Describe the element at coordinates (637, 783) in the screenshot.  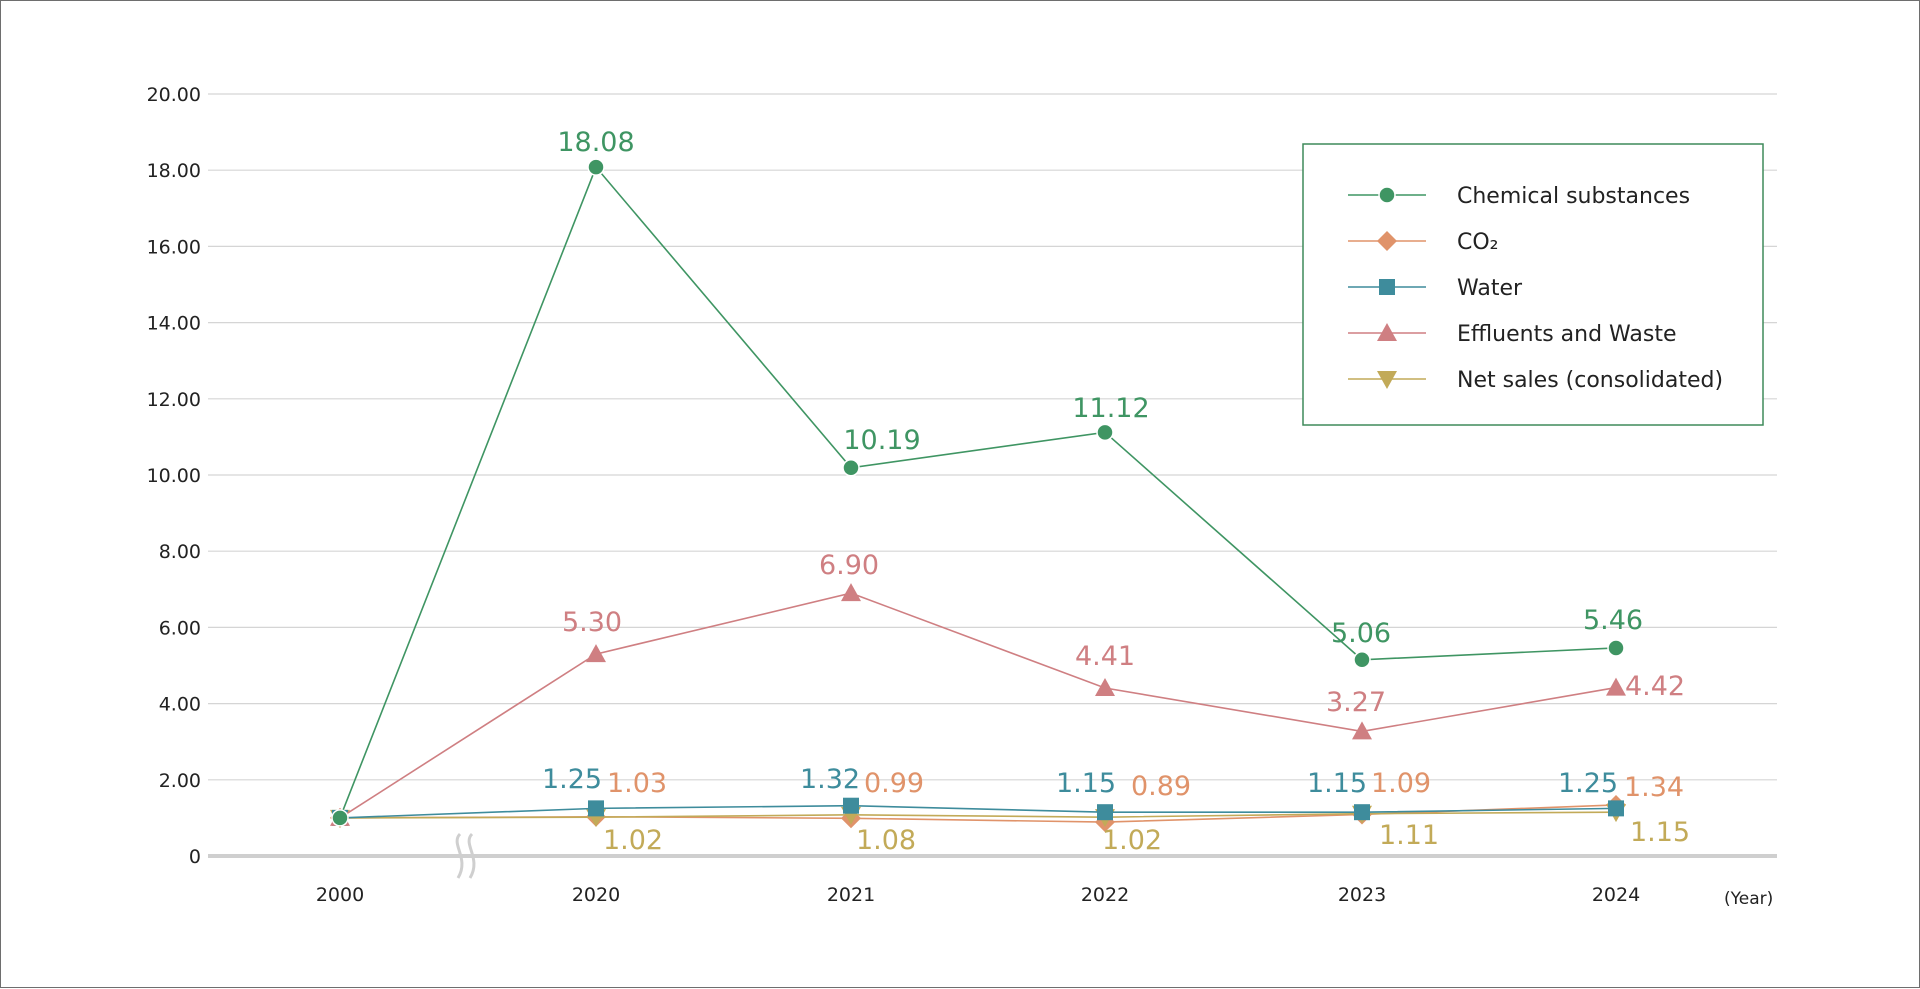
I see `data-label: 1.03` at that location.